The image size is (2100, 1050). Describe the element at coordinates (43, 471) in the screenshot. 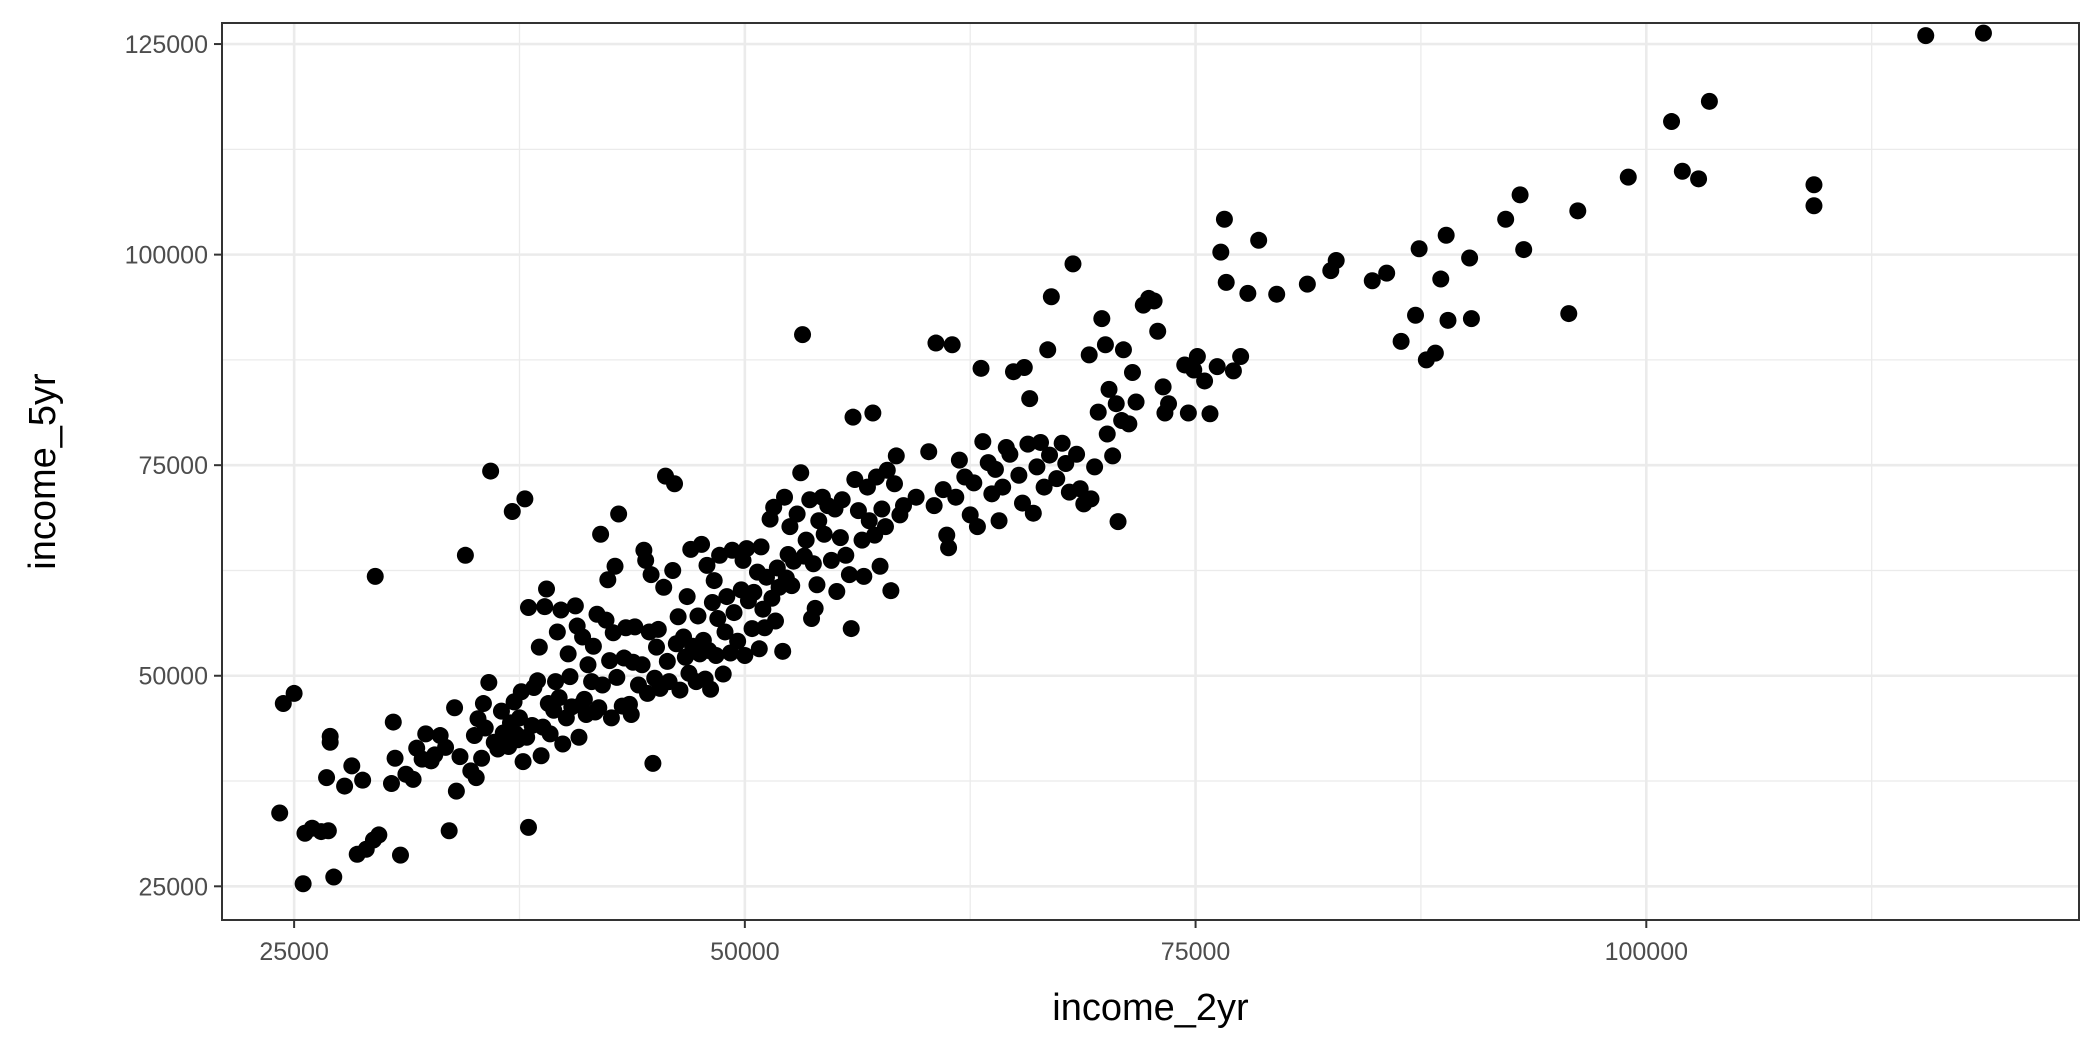

I see `y-axis-title: income_5yr` at that location.